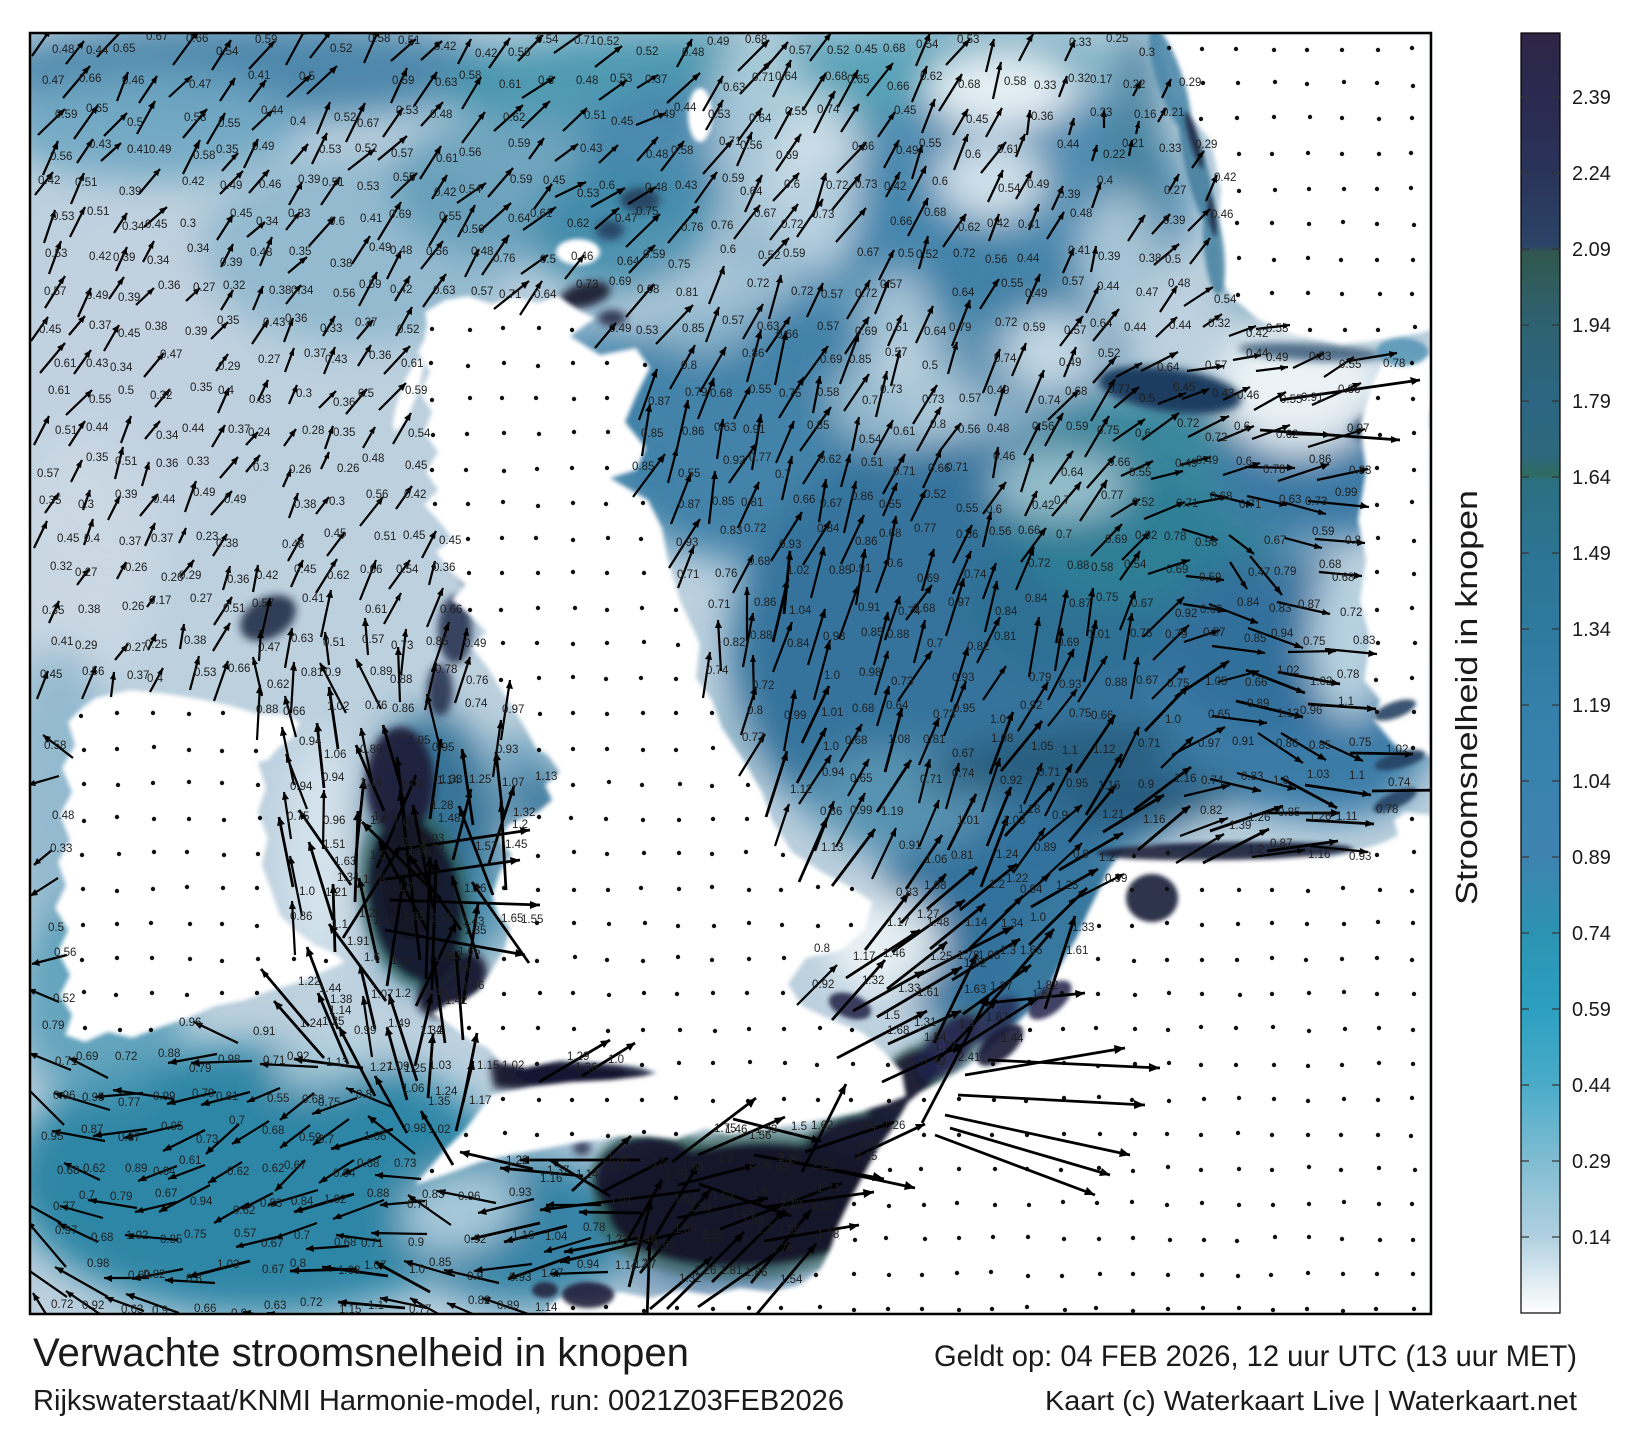 The image size is (1650, 1455). I want to click on svg-text: 0.59, so click(1323, 532).